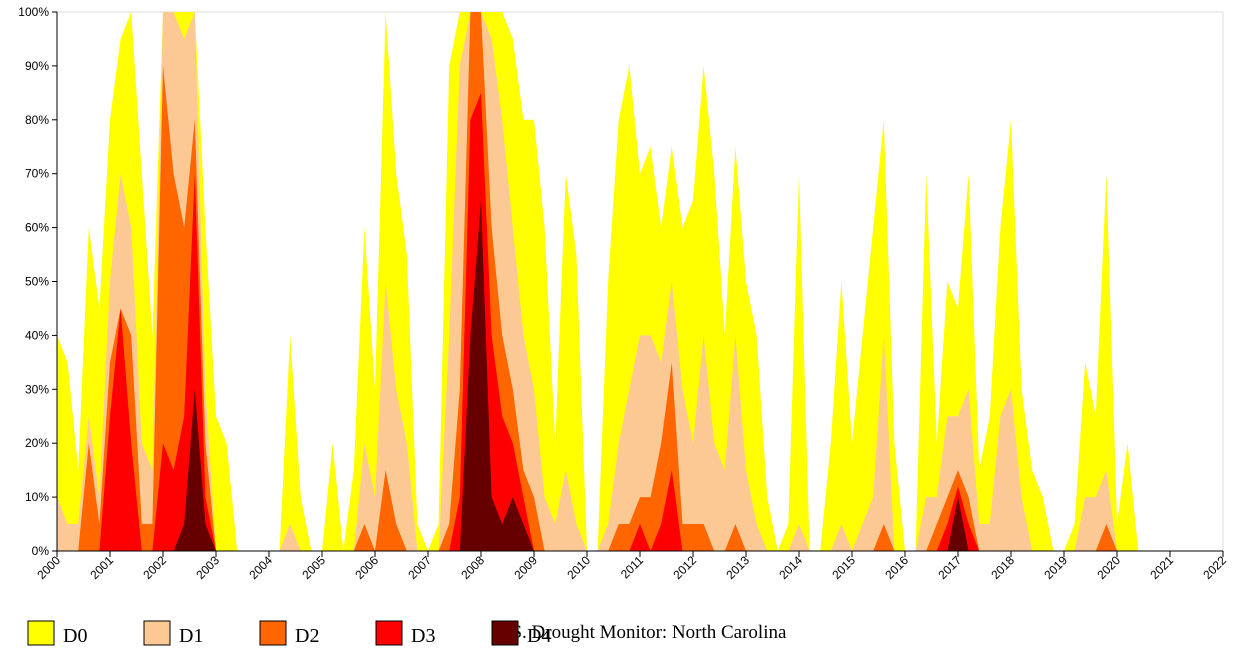  Describe the element at coordinates (539, 636) in the screenshot. I see `legend-label: D4` at that location.